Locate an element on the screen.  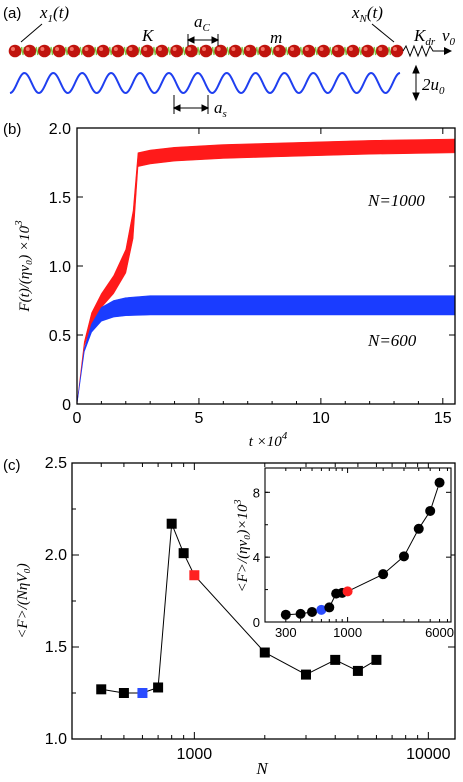
inset-x-tick-label: 300 is located at coordinates (286, 632).